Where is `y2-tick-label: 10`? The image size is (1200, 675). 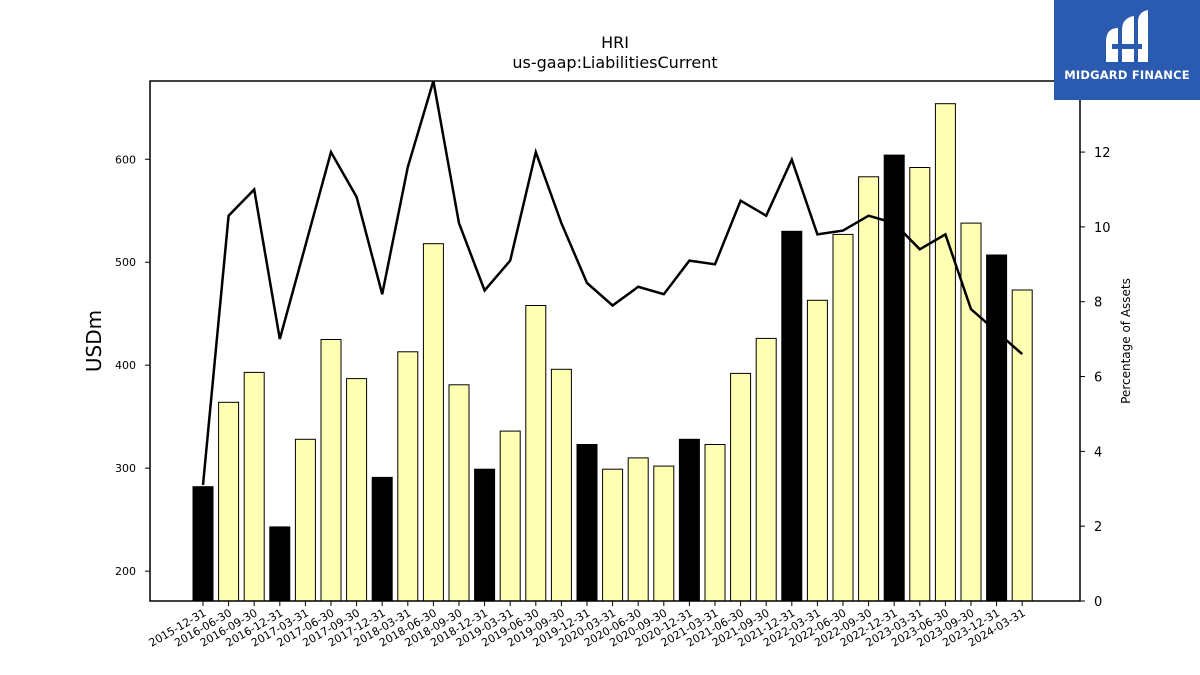
y2-tick-label: 10 is located at coordinates (1102, 228).